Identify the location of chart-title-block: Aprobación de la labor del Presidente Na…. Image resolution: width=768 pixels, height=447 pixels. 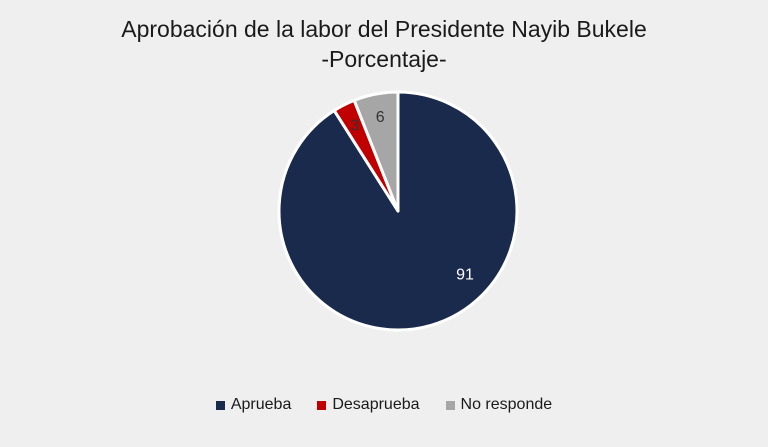
(384, 44).